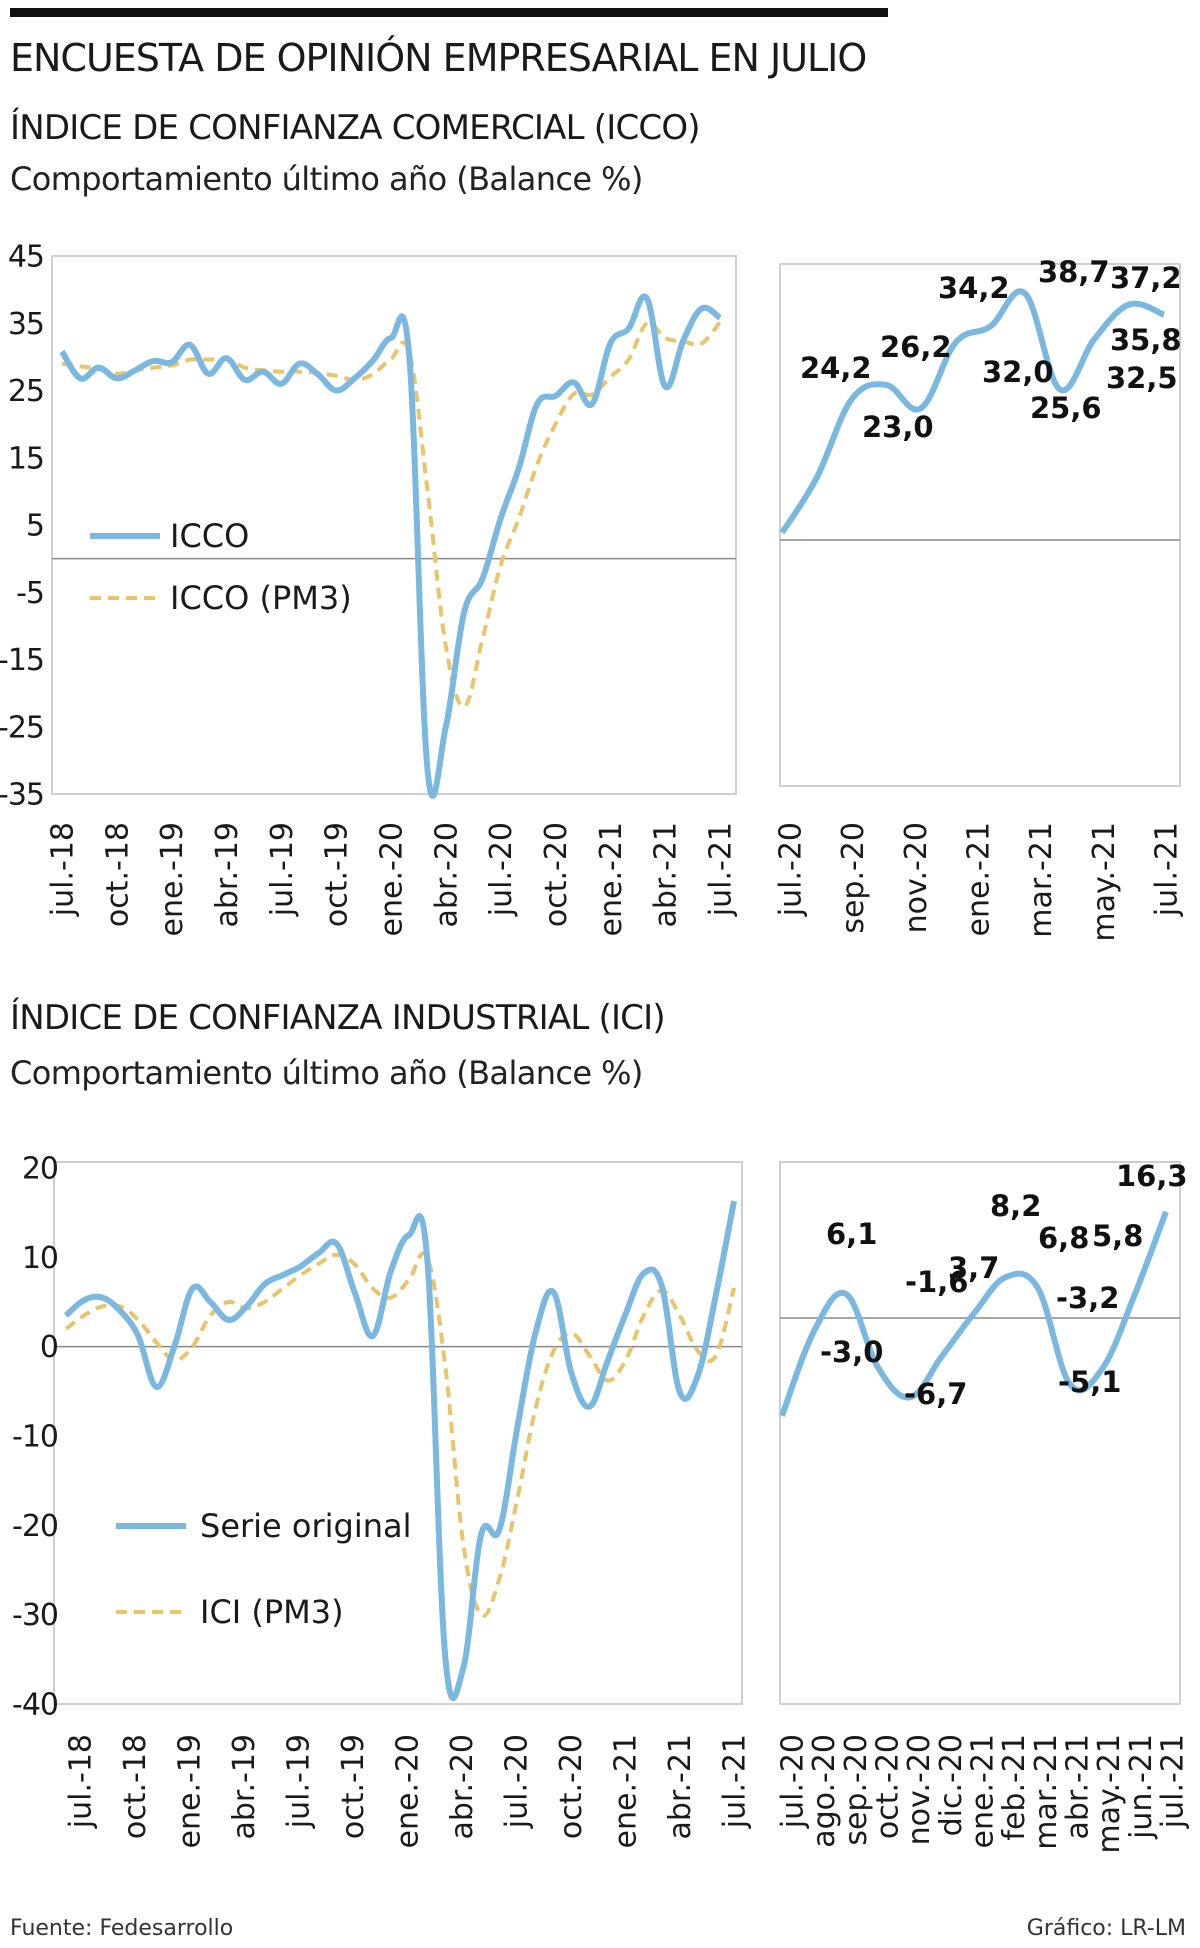 The image size is (1200, 1948). Describe the element at coordinates (980, 1433) in the screenshot. I see `ici-zoom-frame` at that location.